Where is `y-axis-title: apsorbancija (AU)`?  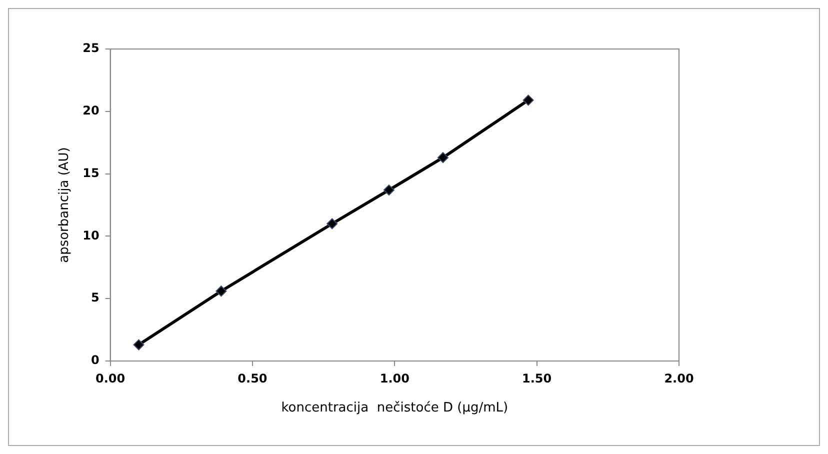
y-axis-title: apsorbancija (AU) is located at coordinates (64, 205).